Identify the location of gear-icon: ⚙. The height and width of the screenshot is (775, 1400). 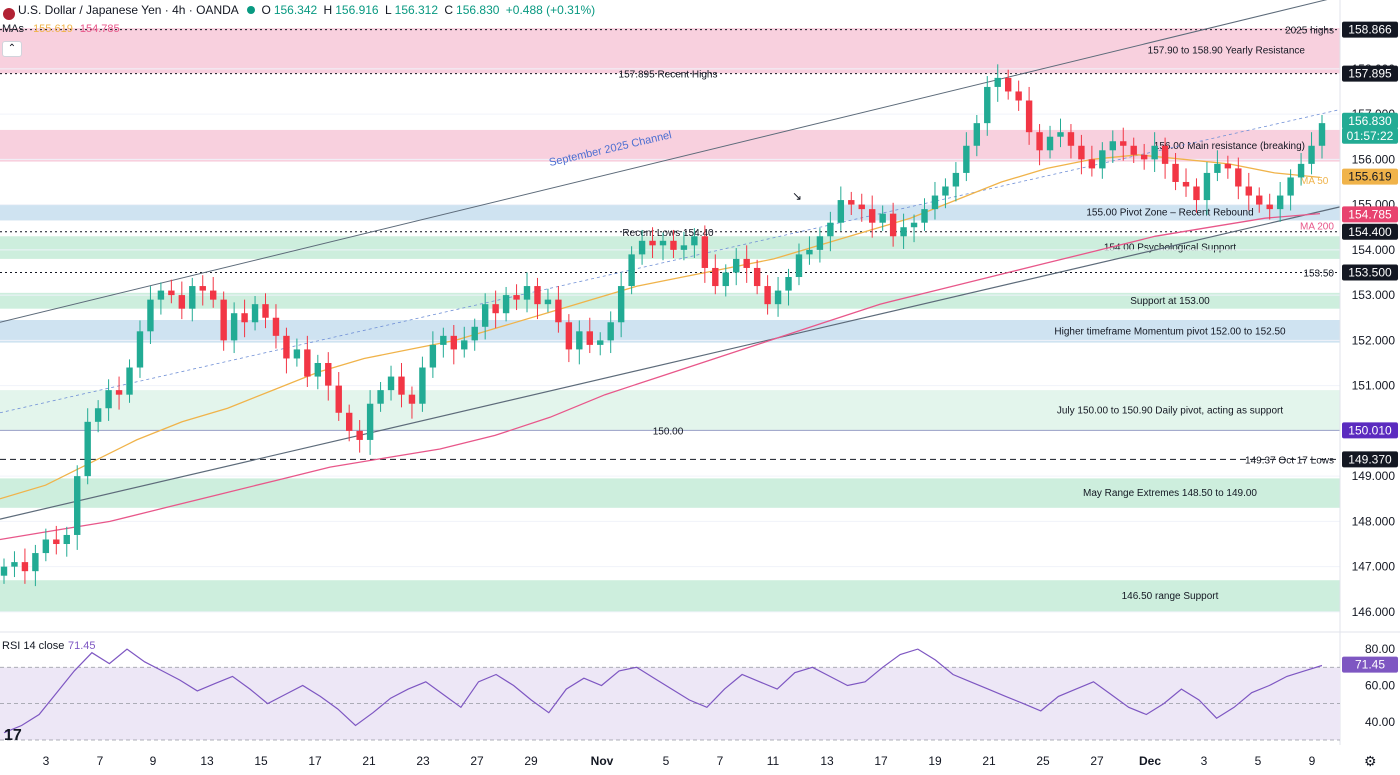
(1370, 761).